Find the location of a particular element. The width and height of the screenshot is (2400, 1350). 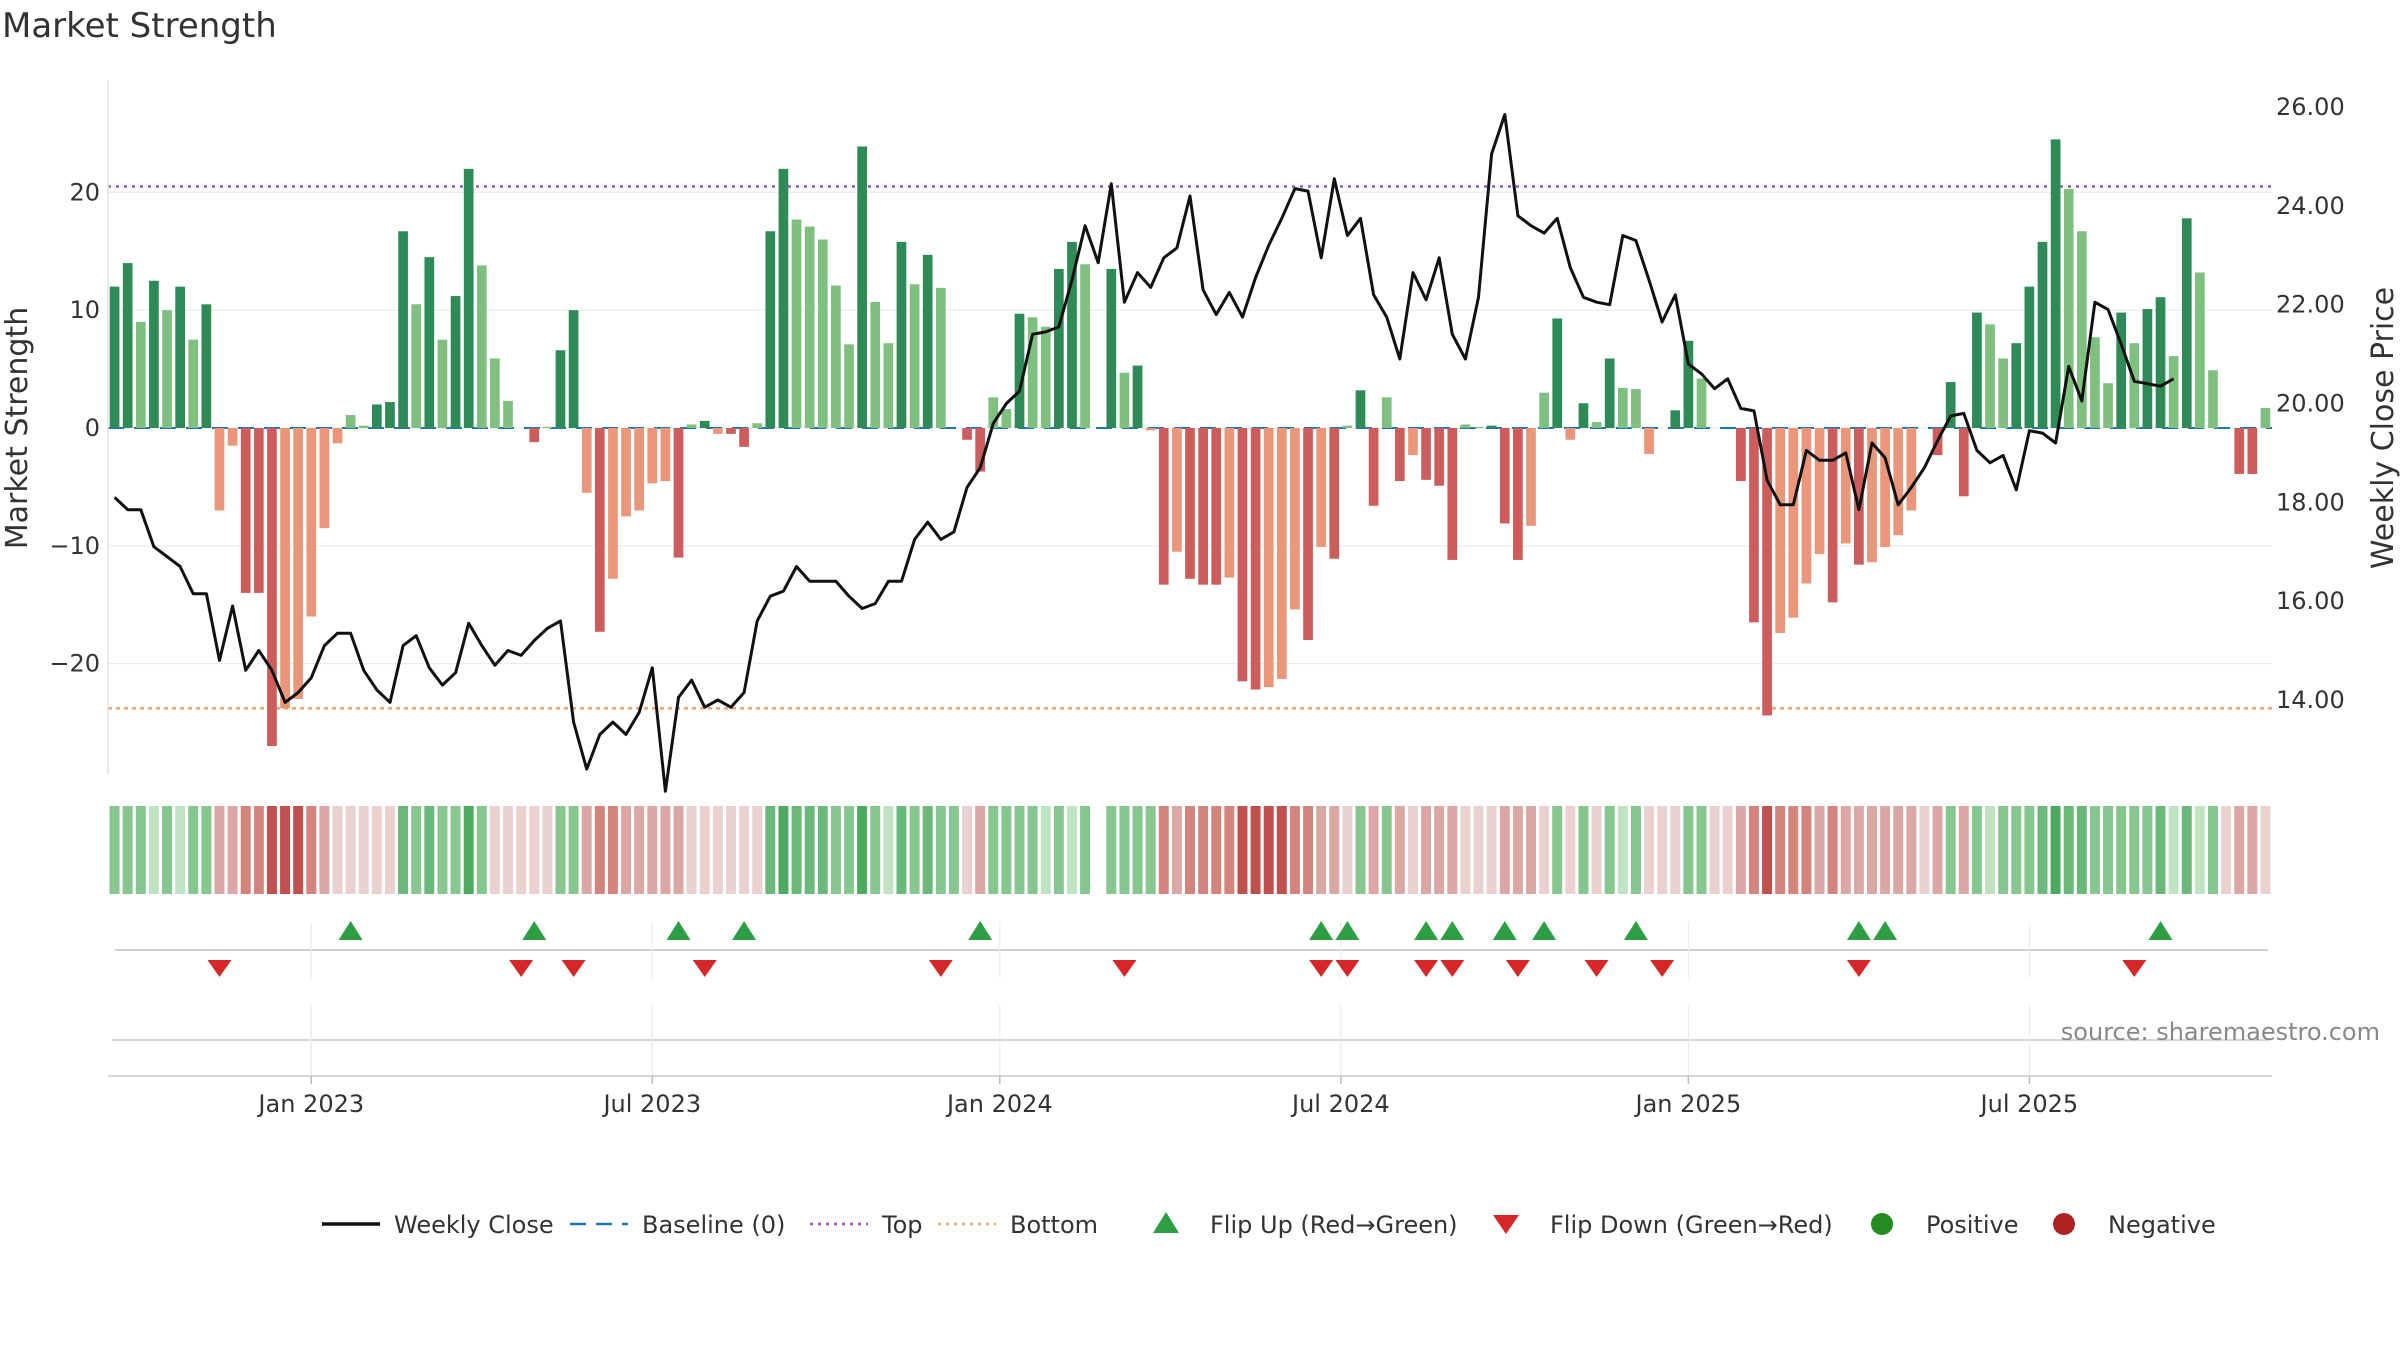

right-tick-label: 24.00 is located at coordinates (2310, 206).